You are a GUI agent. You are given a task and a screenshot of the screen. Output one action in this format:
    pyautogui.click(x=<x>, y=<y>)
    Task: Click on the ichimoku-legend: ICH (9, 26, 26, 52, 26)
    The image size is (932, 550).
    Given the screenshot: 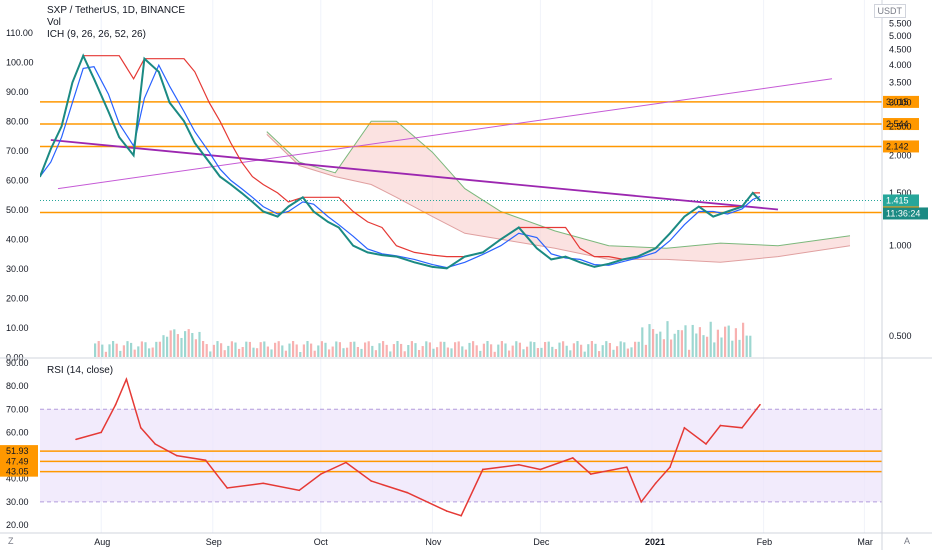 What is the action you would take?
    pyautogui.click(x=96, y=34)
    